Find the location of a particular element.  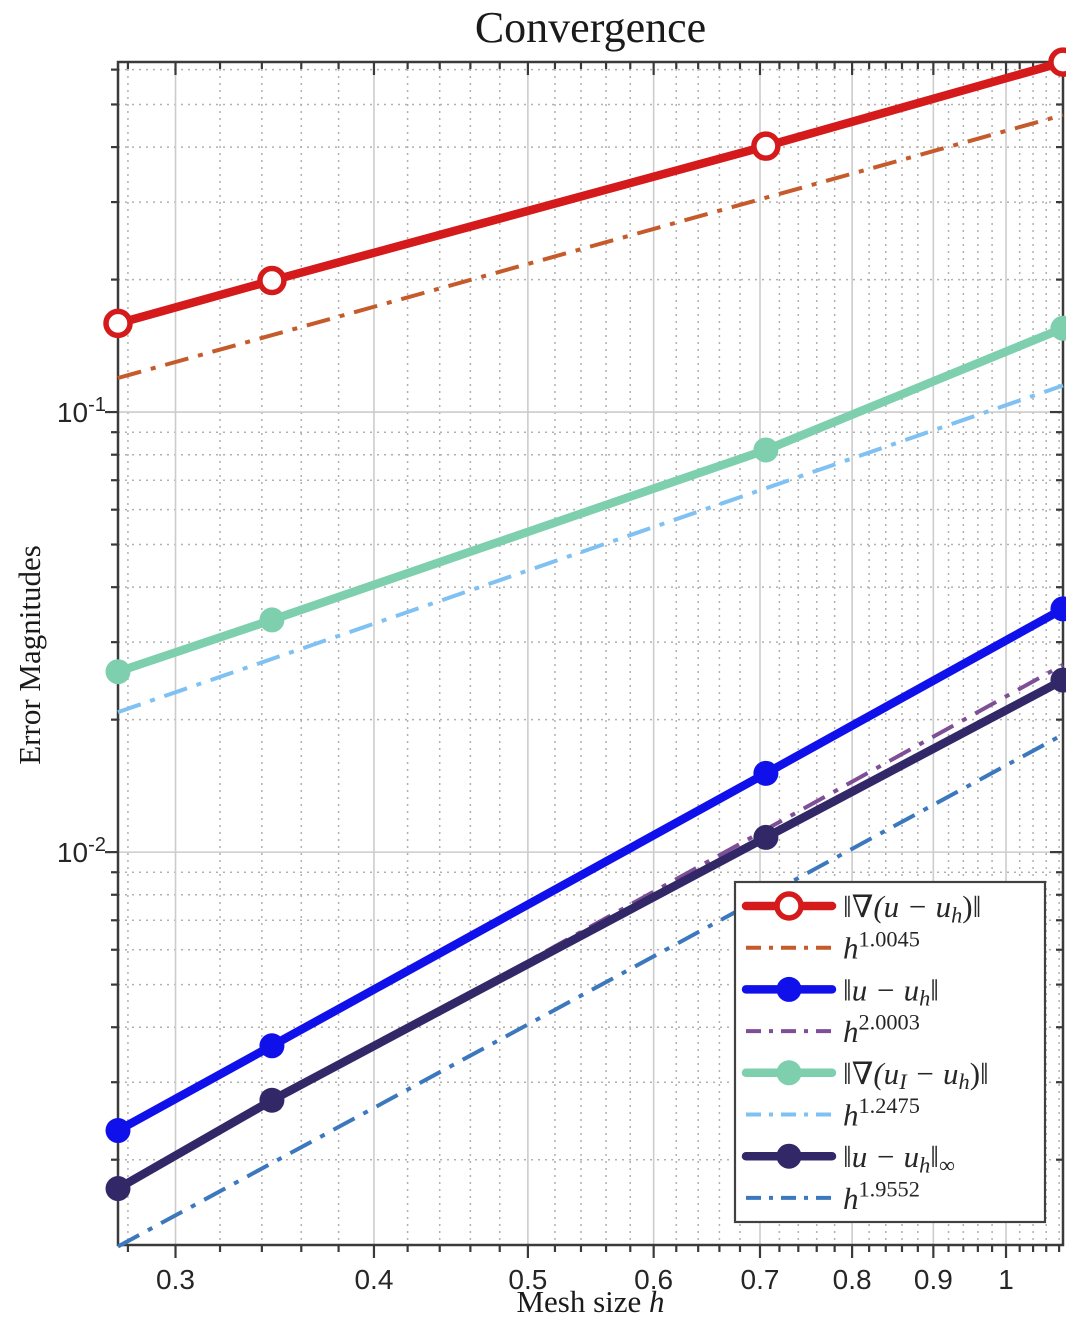

chart-title: Convergence is located at coordinates (590, 27).